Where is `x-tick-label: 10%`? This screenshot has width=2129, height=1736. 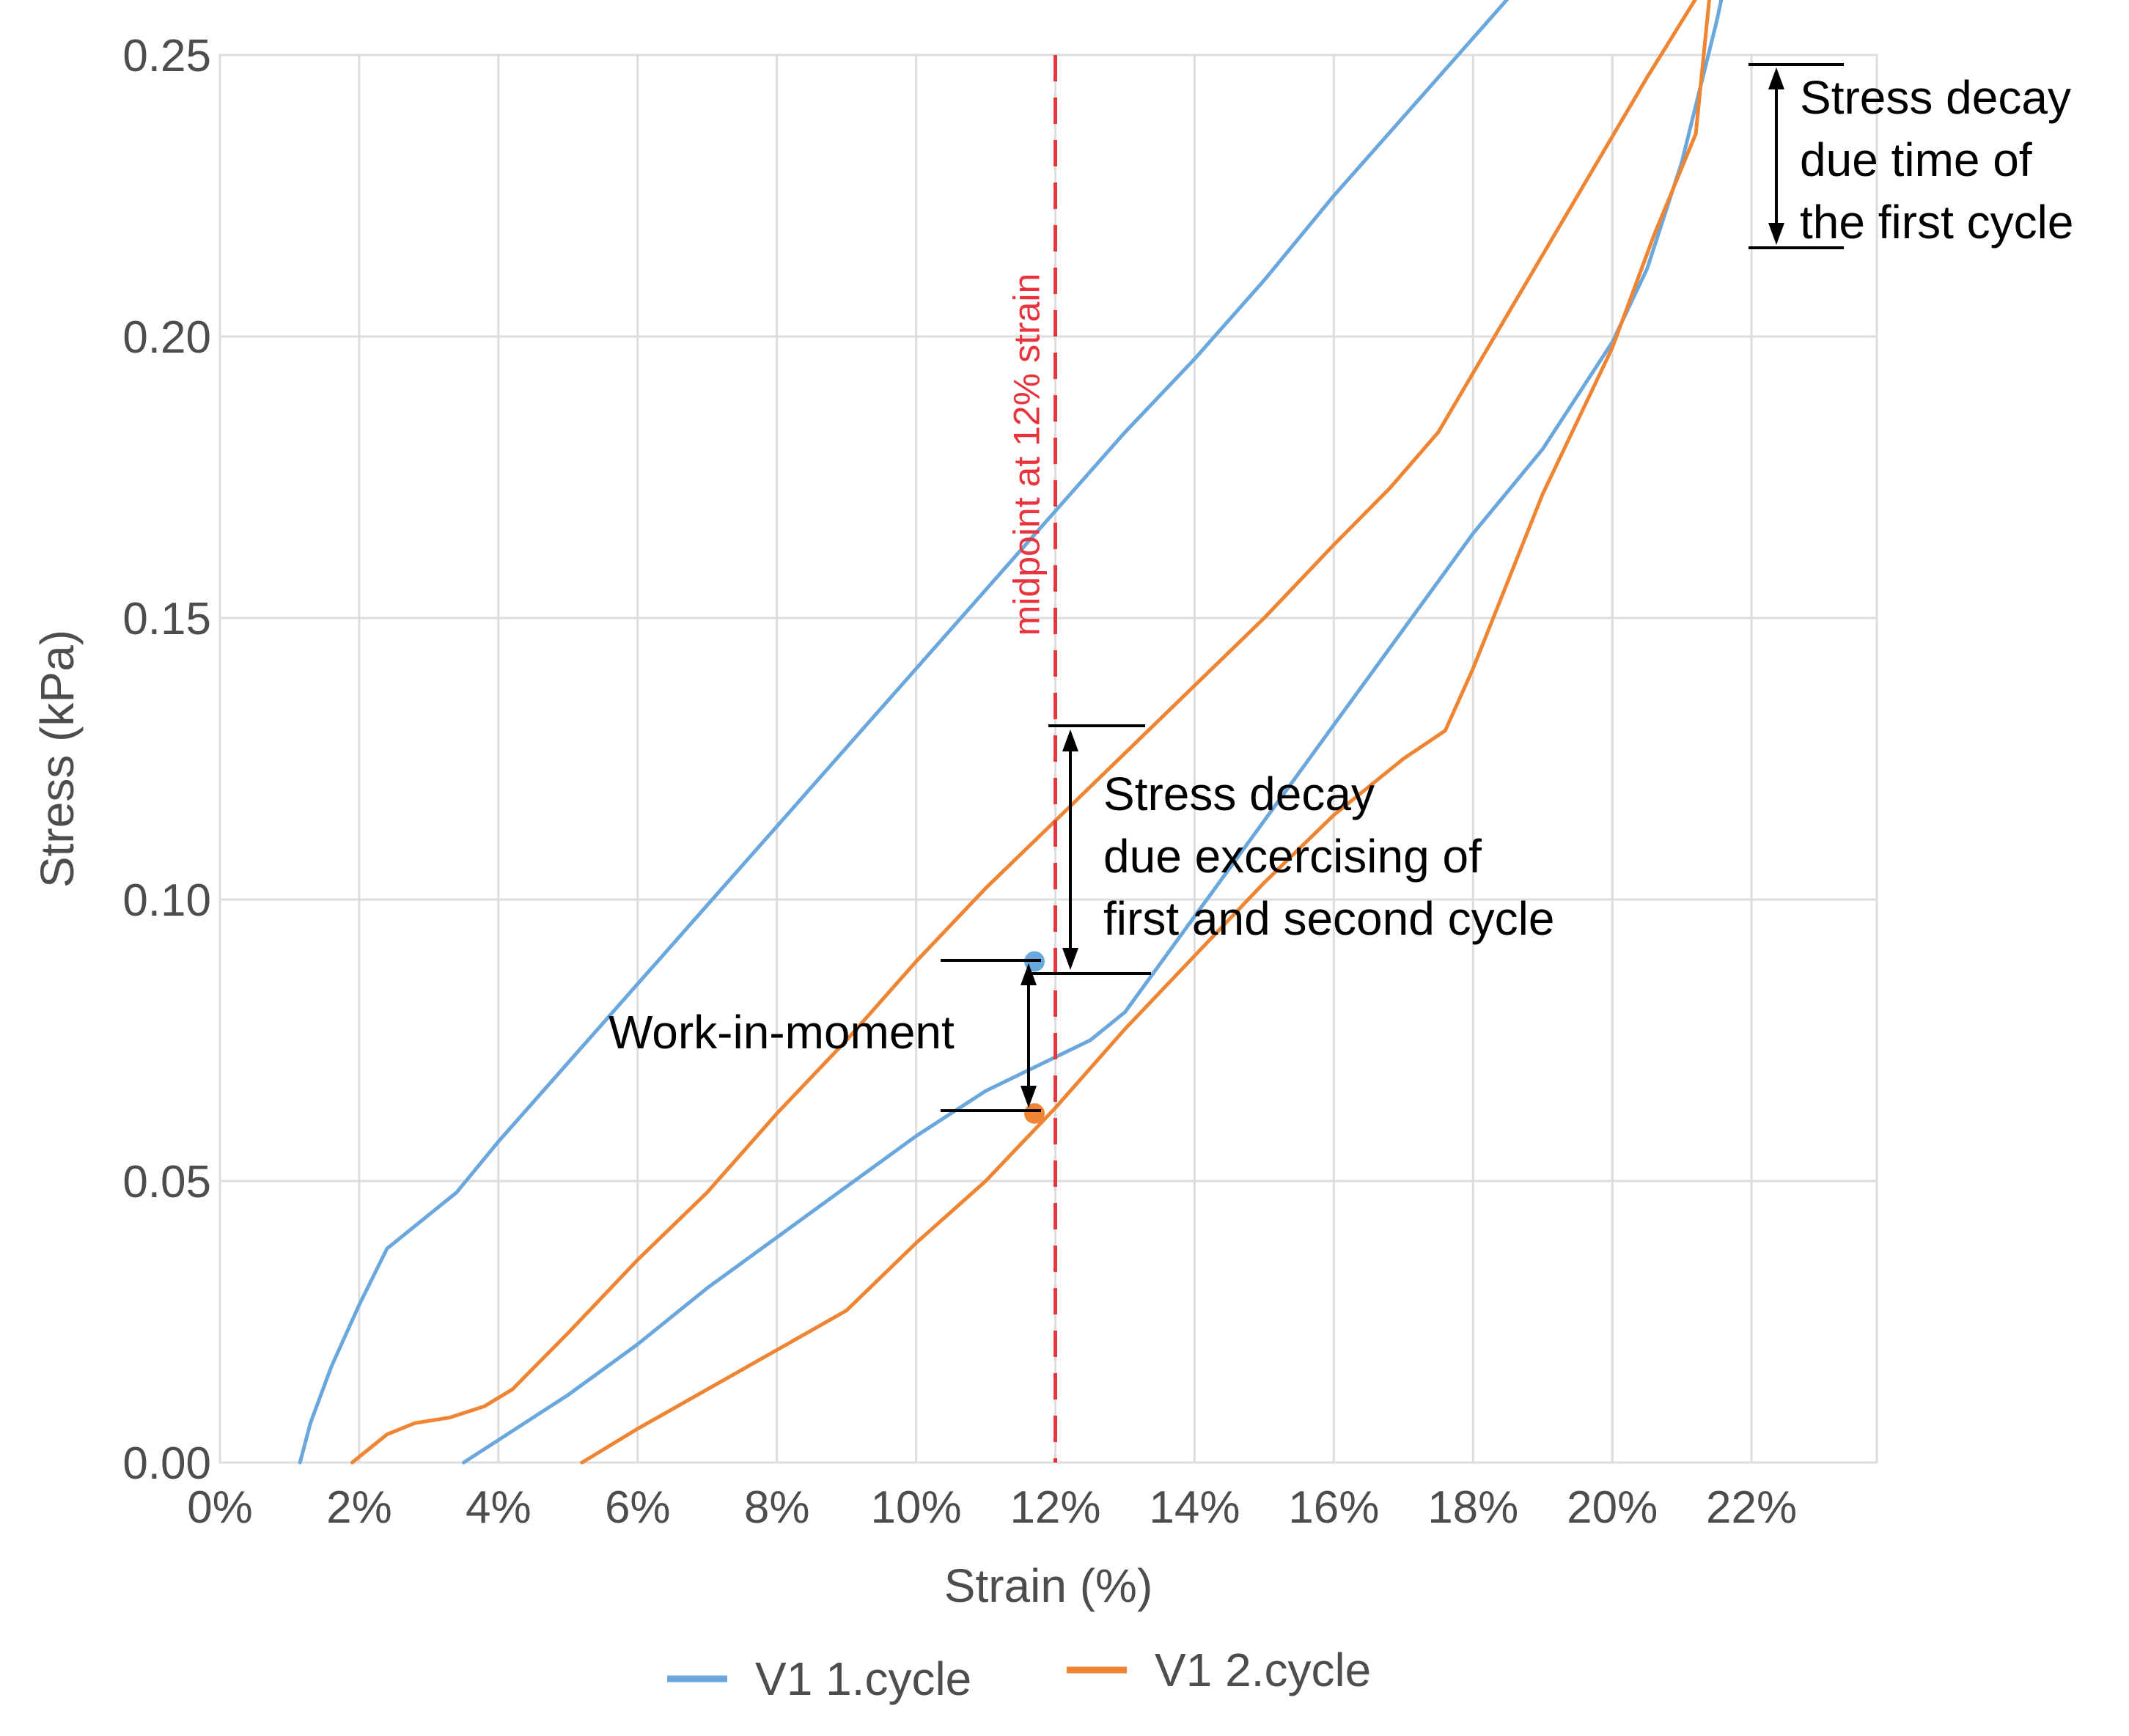
x-tick-label: 10% is located at coordinates (916, 1507).